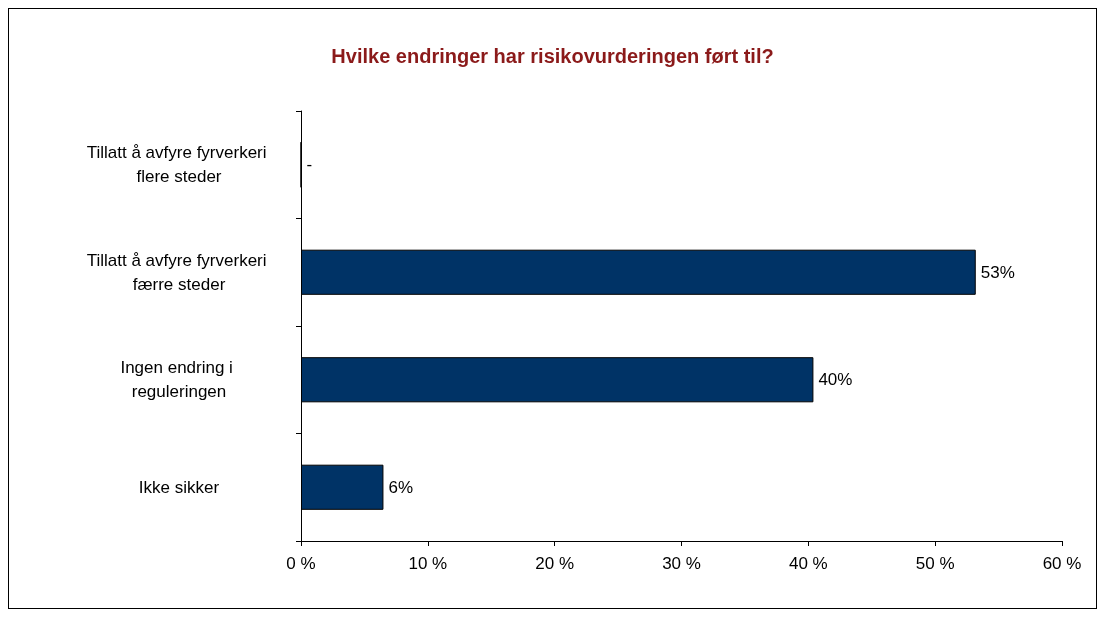 Image resolution: width=1105 pixels, height=617 pixels. What do you see at coordinates (997, 272) in the screenshot?
I see `data-label: 53%` at bounding box center [997, 272].